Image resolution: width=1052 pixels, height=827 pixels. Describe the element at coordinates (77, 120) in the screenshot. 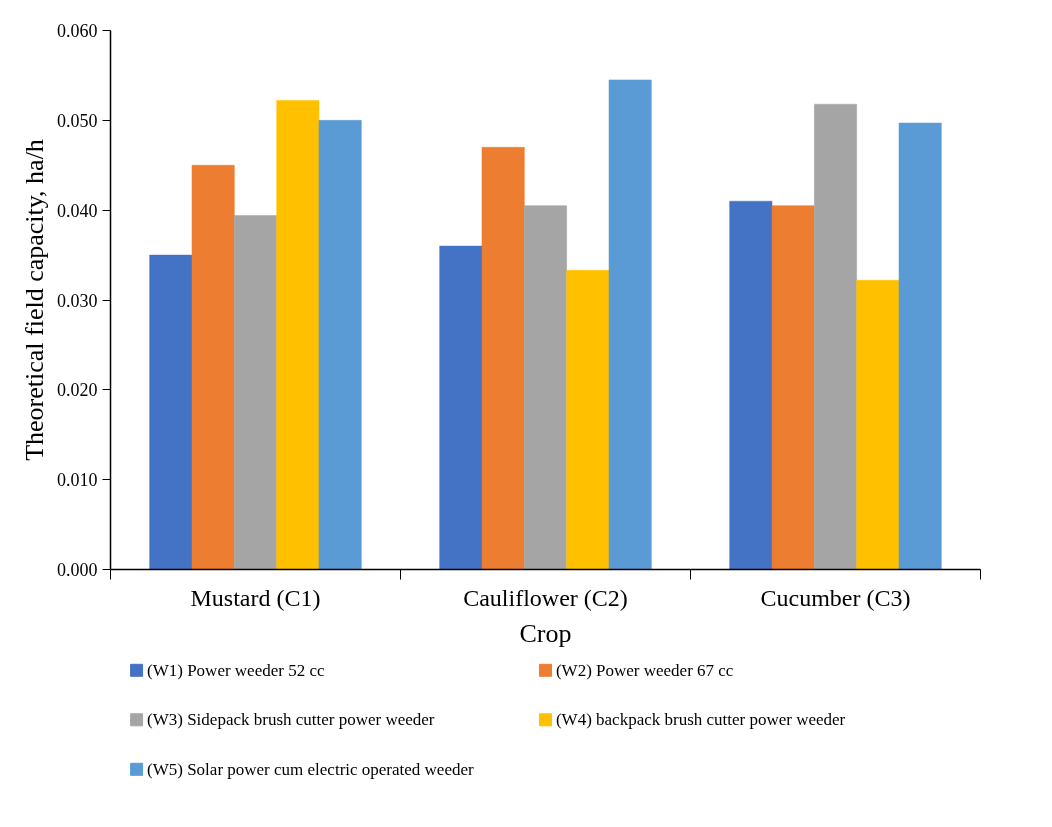

I see `y-tick-label: 0.050` at that location.